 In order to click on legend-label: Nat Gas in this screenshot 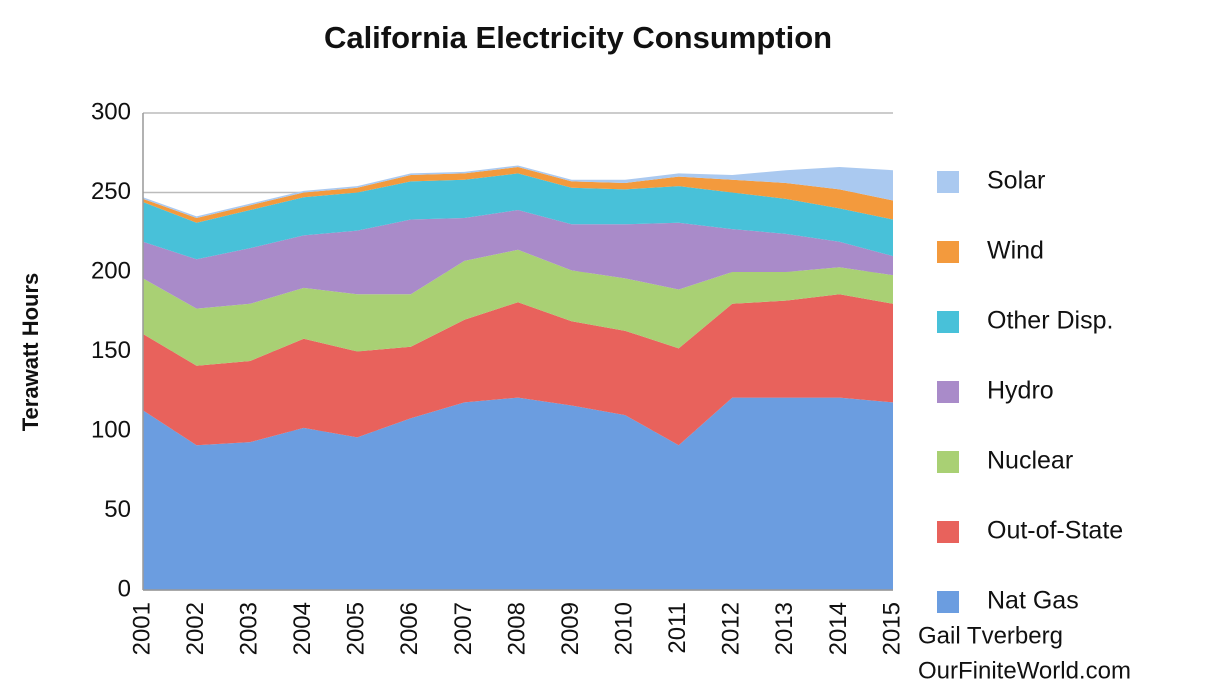, I will do `click(1033, 601)`.